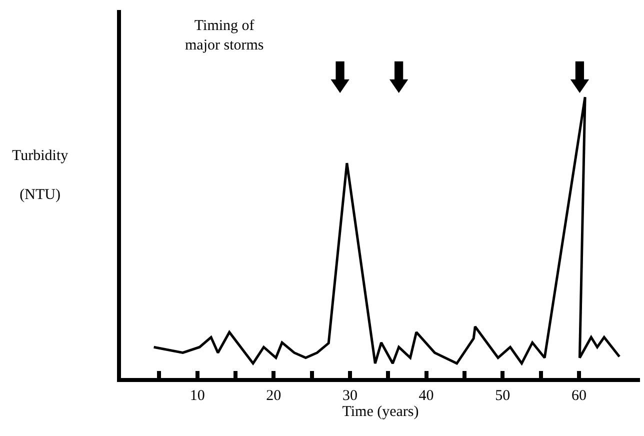  Describe the element at coordinates (578, 396) in the screenshot. I see `x-tick-label: 60` at that location.